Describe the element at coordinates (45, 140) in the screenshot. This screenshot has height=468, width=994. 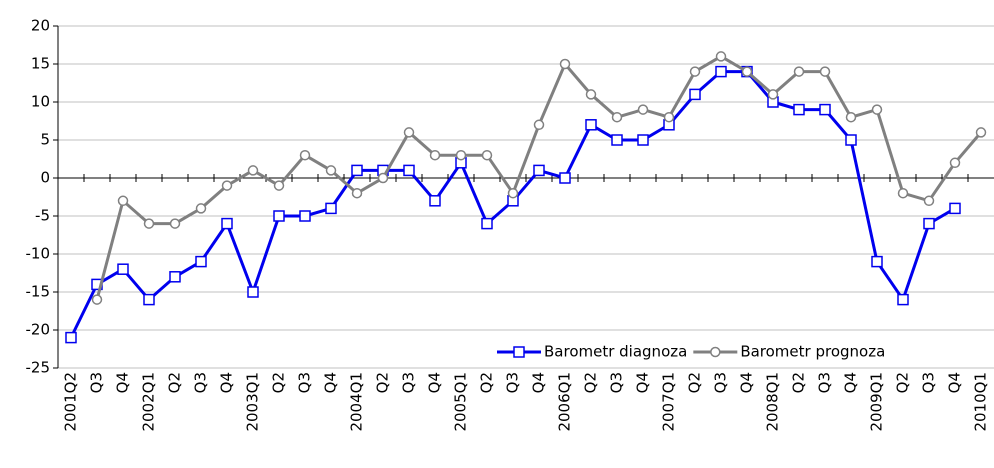
I see `y-tick-label: 5` at that location.